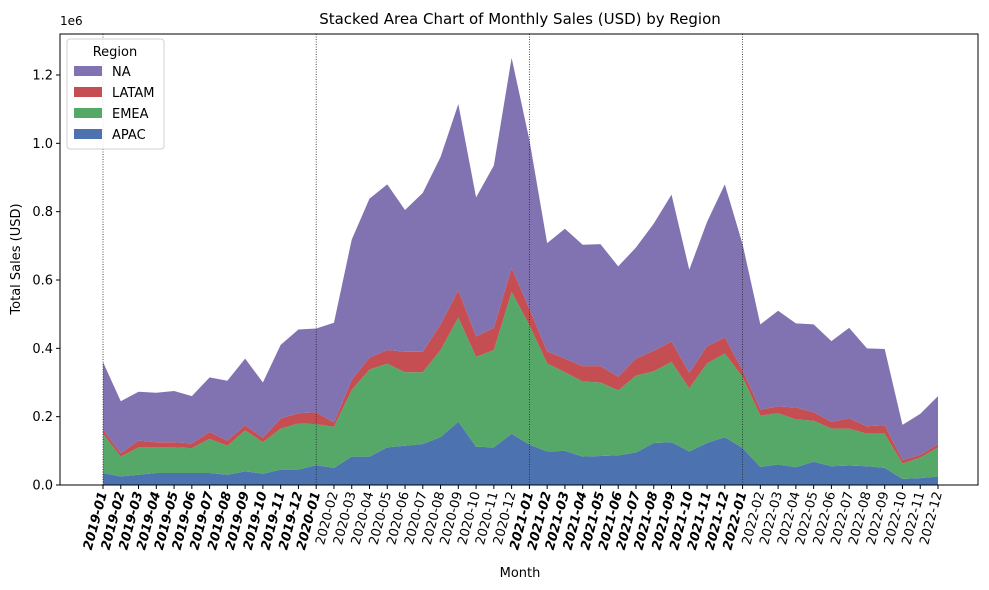 The width and height of the screenshot is (989, 590). What do you see at coordinates (121, 72) in the screenshot?
I see `legend-label-na: NA` at bounding box center [121, 72].